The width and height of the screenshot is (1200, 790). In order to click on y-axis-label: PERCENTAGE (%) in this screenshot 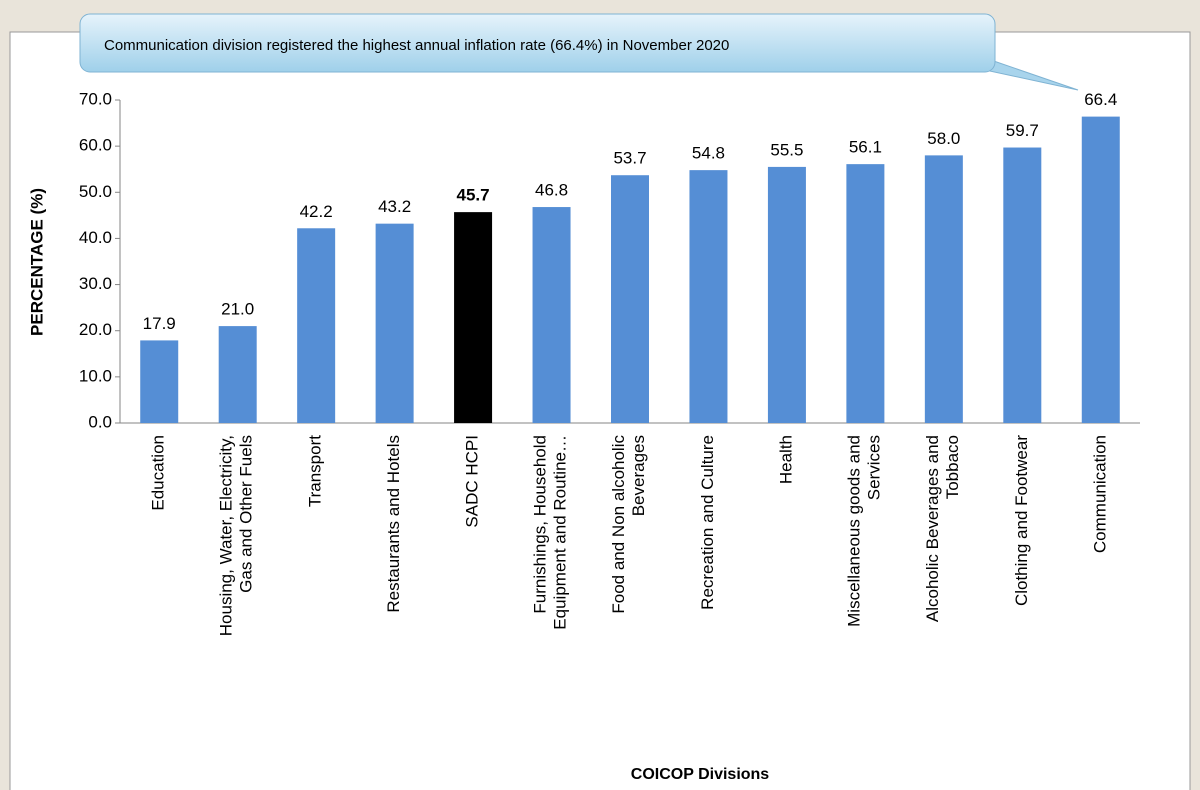, I will do `click(36, 262)`.